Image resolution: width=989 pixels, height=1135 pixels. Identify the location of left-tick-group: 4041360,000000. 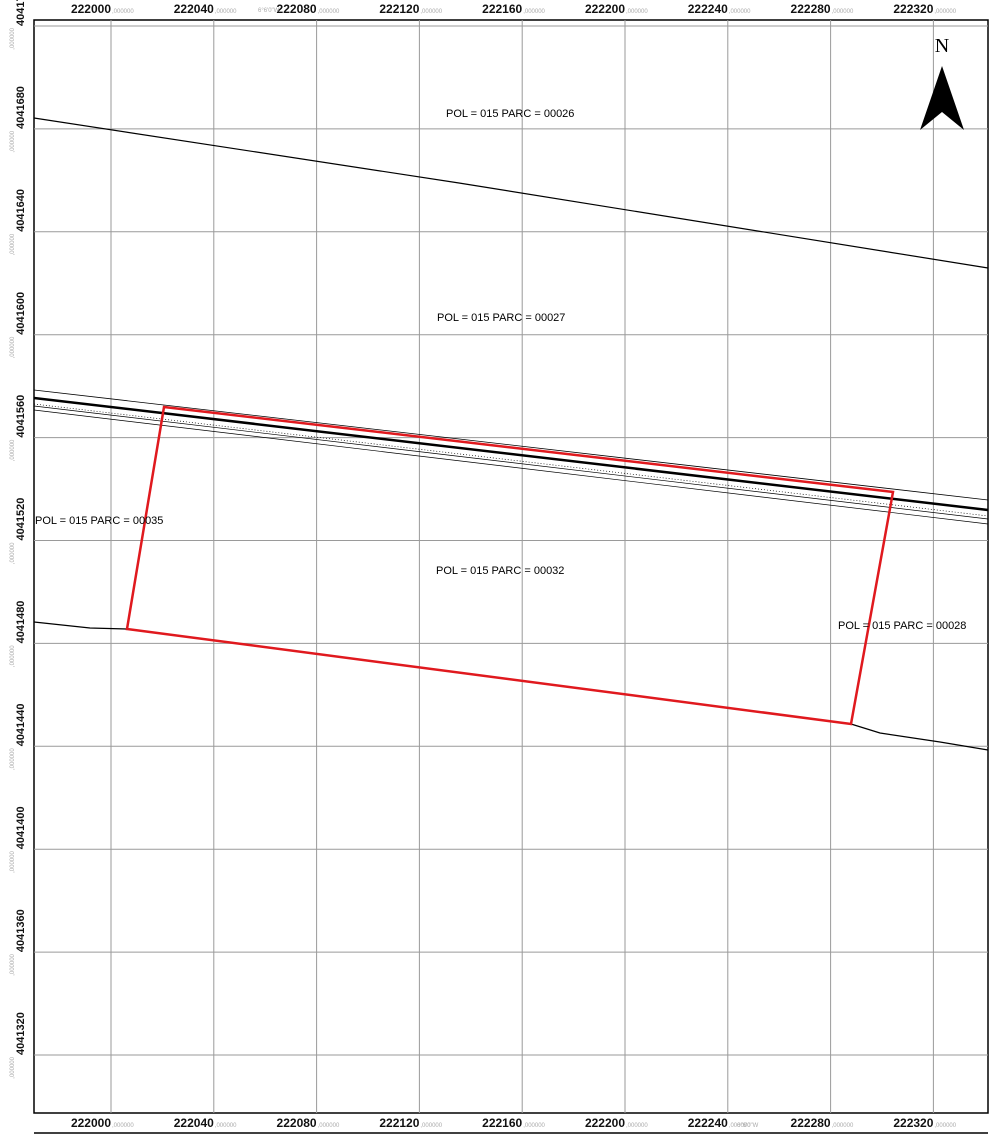
(18, 942).